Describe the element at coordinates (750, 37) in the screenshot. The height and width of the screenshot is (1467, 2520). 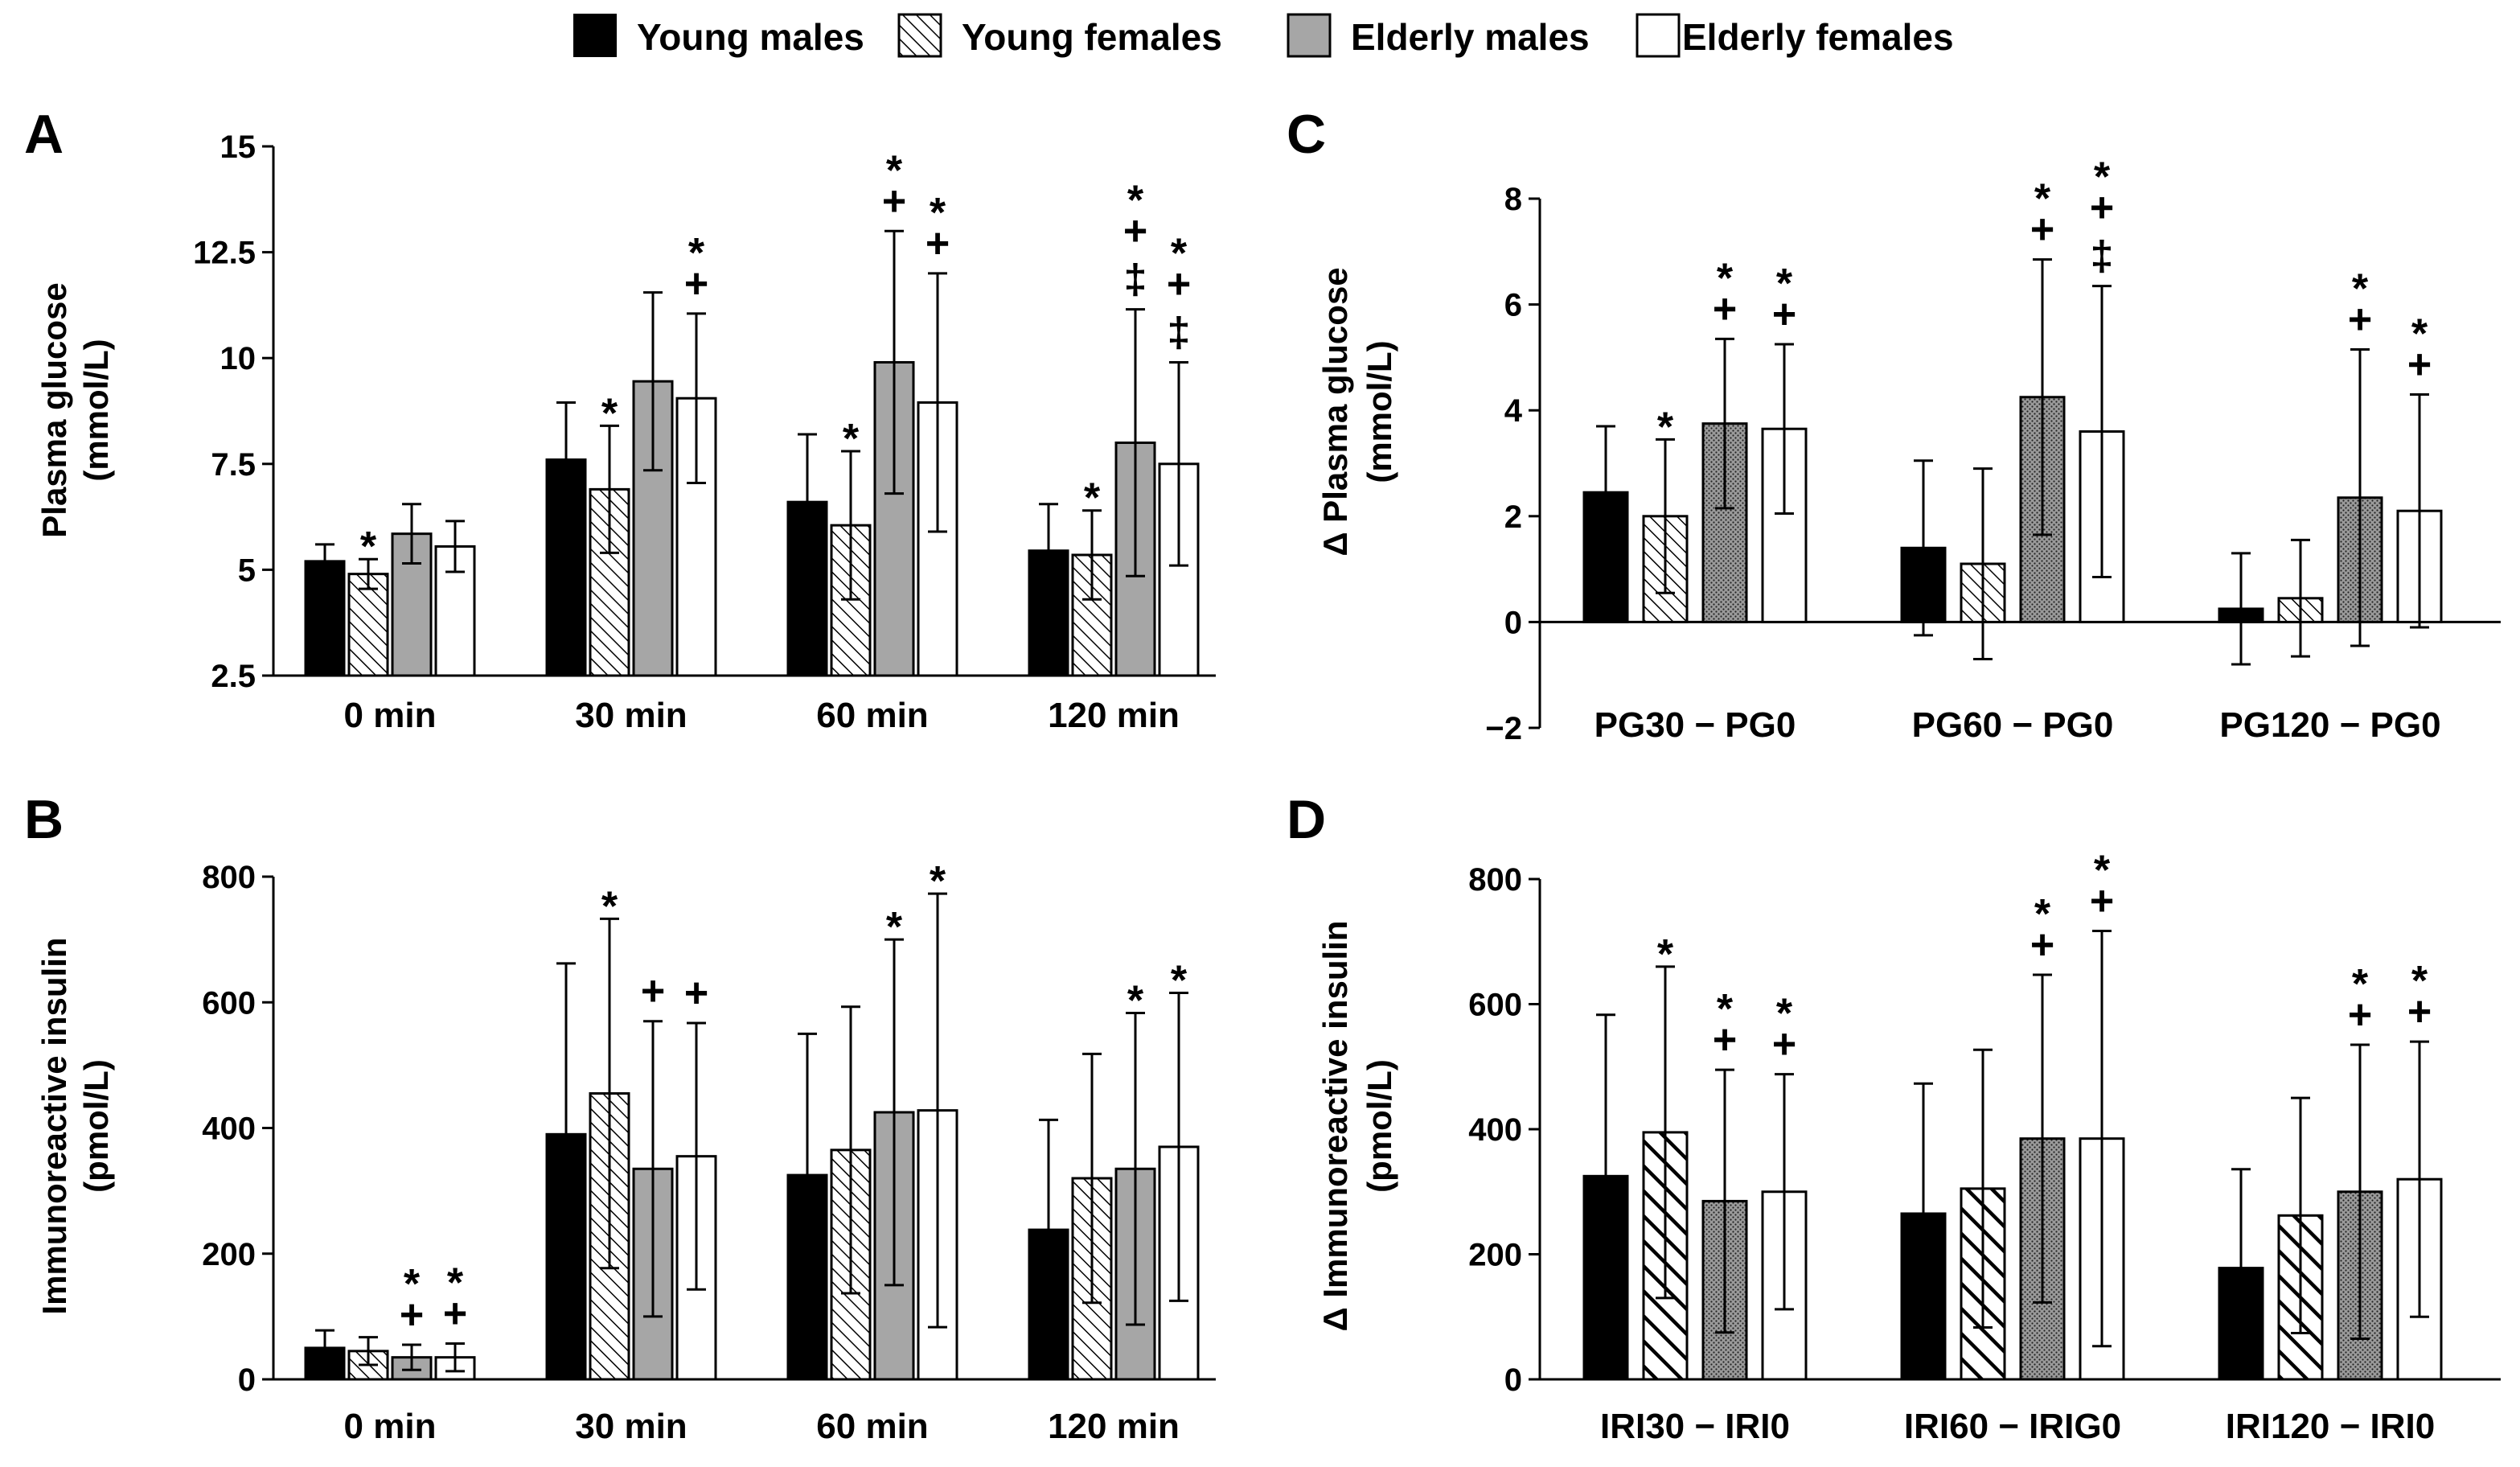
I see `legend-label-young-males: Young males` at that location.